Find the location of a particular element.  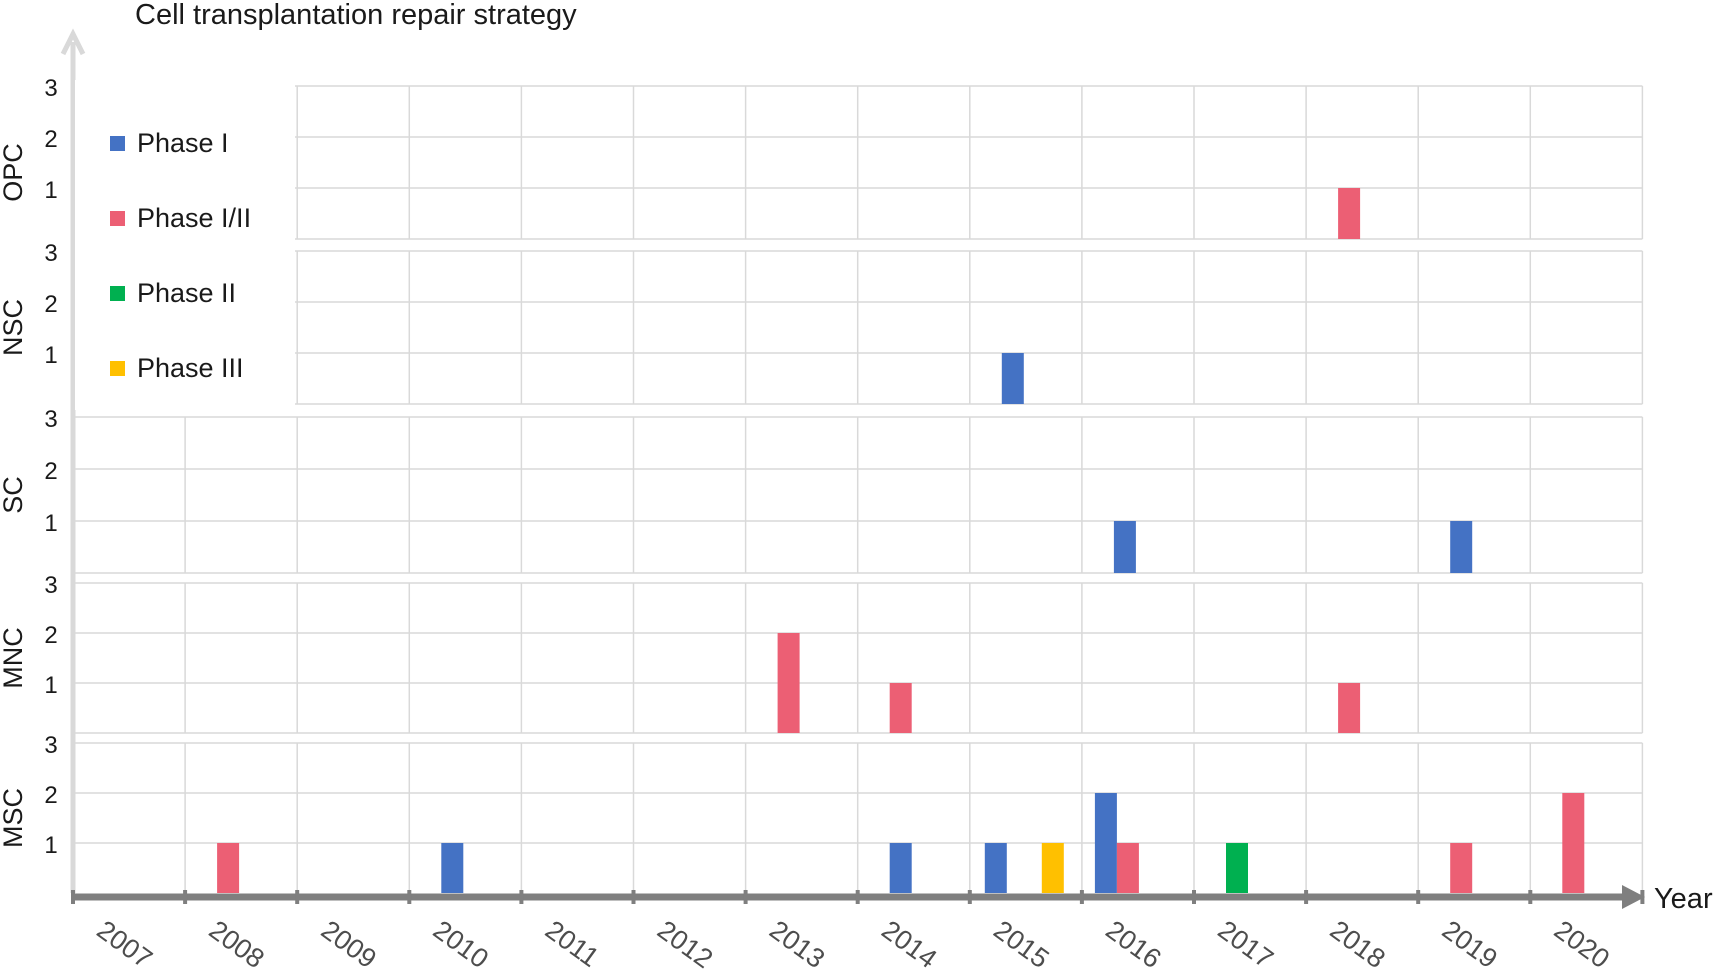

x-tick-label-2013: 2013 is located at coordinates (797, 945).